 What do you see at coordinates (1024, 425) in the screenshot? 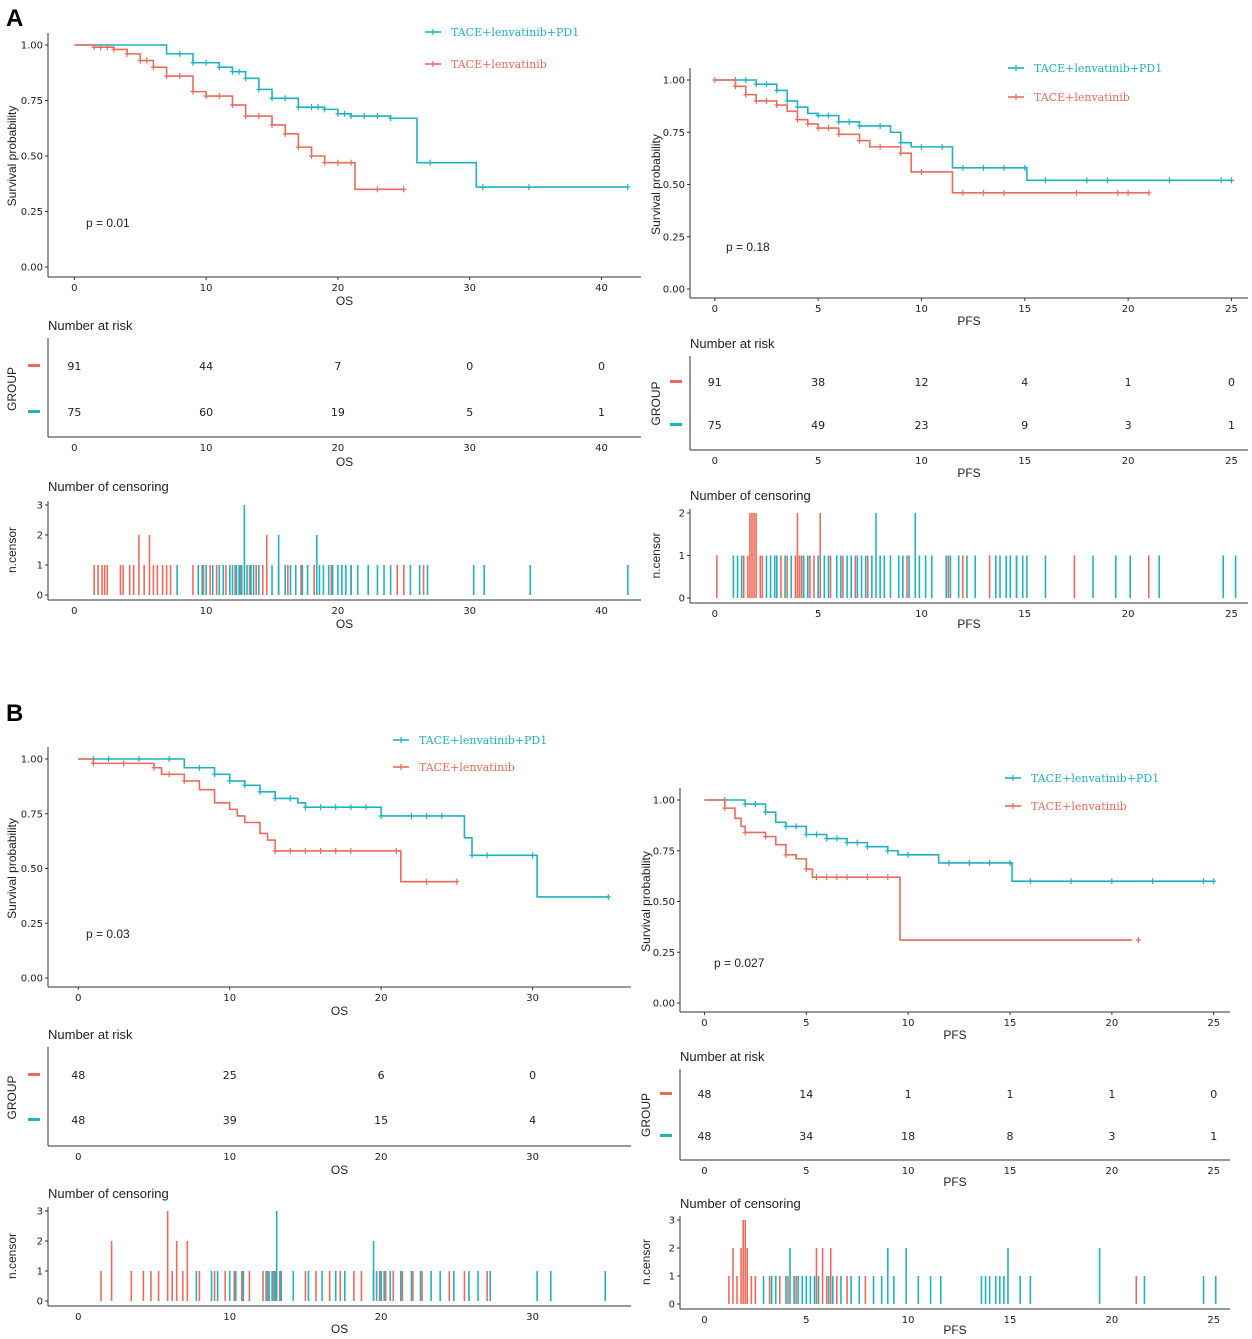
I see `risk-count: 9` at bounding box center [1024, 425].